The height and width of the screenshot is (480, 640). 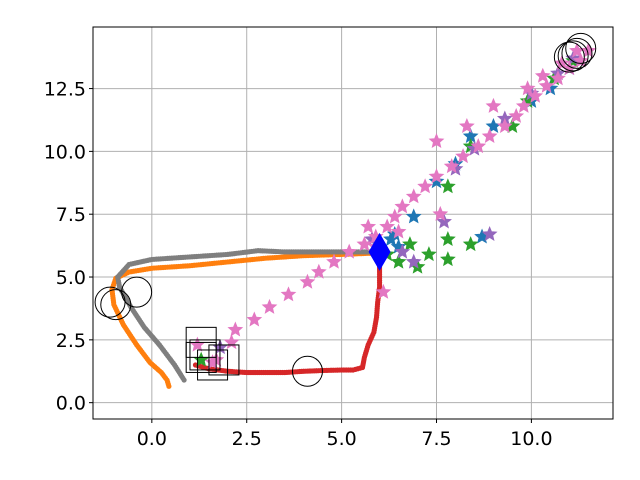 What do you see at coordinates (247, 439) in the screenshot?
I see `x-tick-label: 2.5` at bounding box center [247, 439].